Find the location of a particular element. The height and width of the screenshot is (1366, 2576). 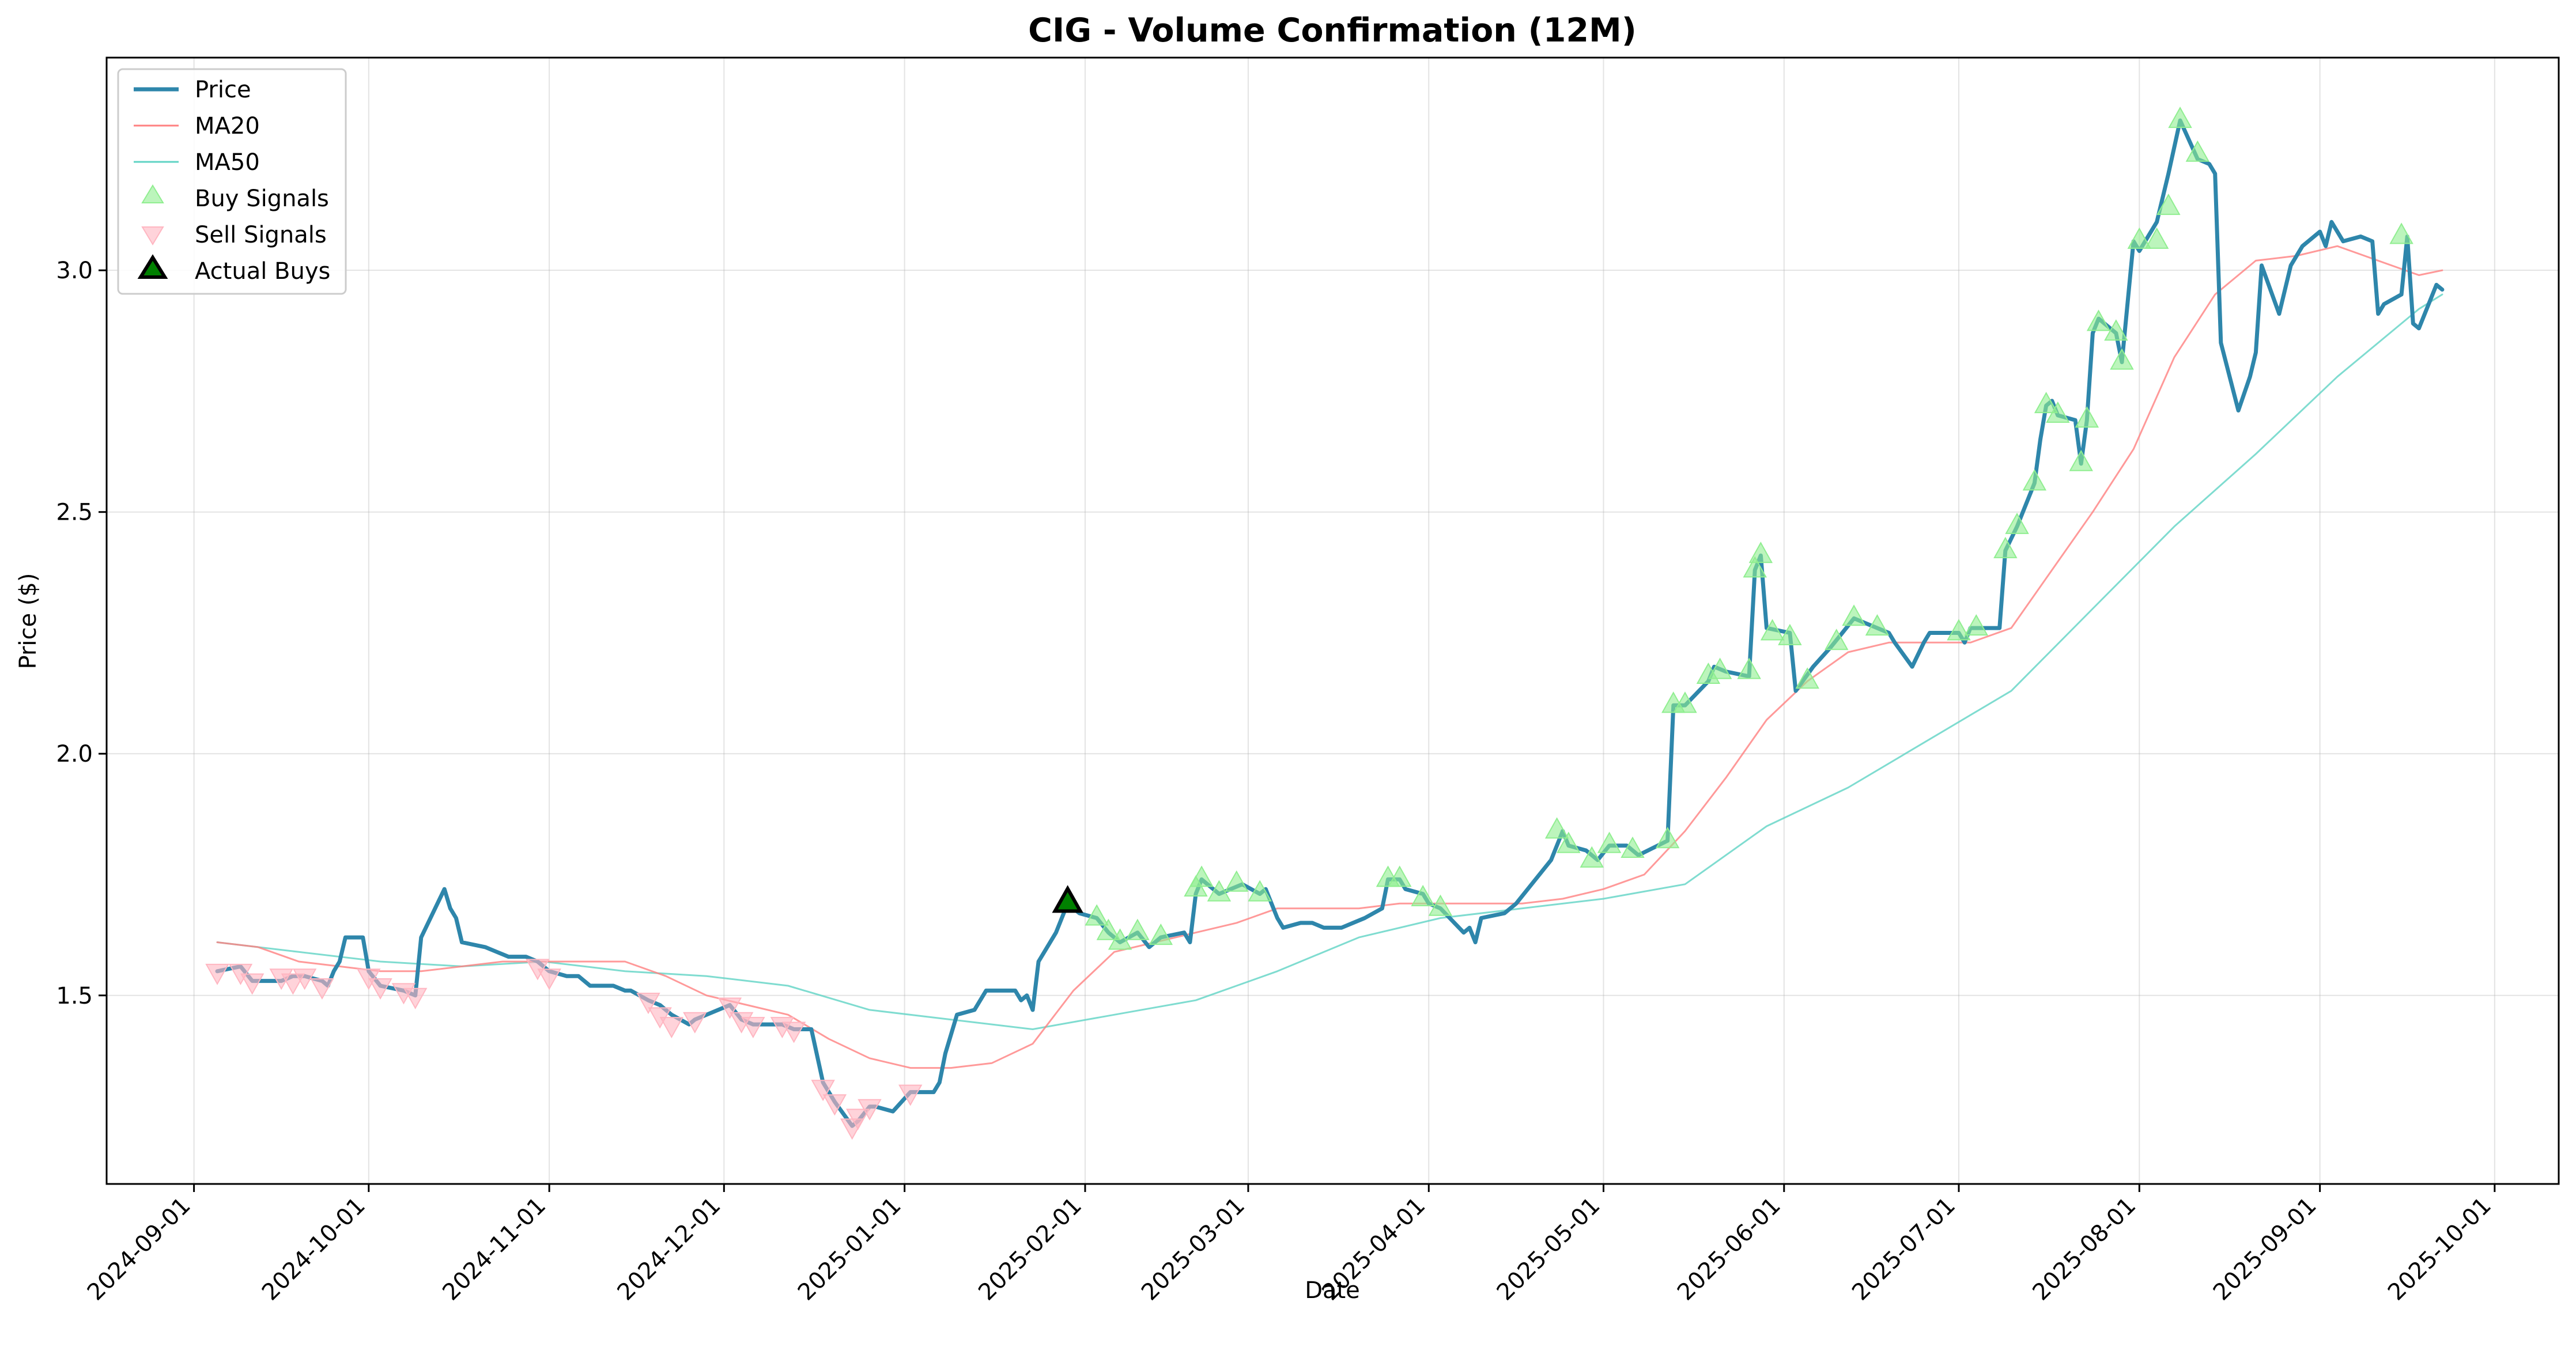

legend-price-label: Price is located at coordinates (223, 90).